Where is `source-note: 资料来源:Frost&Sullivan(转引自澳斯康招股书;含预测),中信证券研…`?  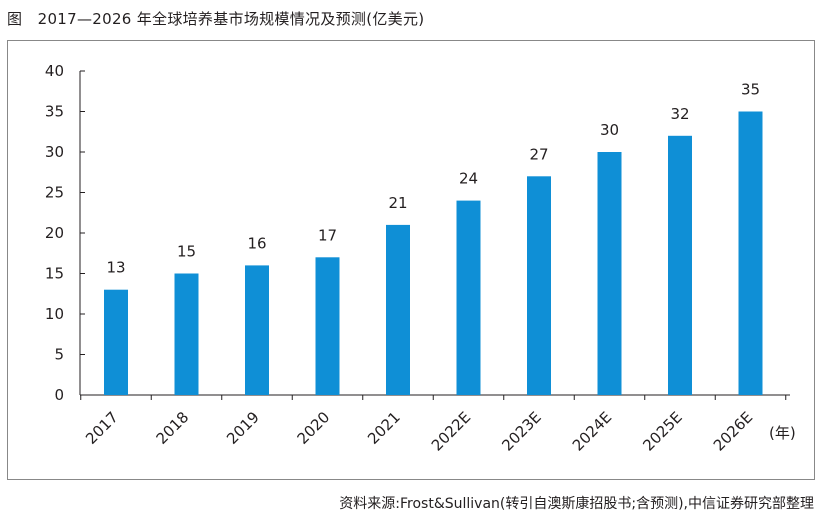
source-note: 资料来源:Frost&Sullivan(转引自澳斯康招股书;含预测),中信证券研… is located at coordinates (576, 504).